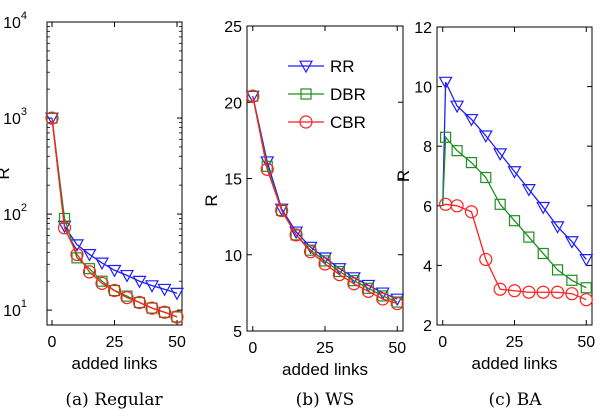  Describe the element at coordinates (237, 332) in the screenshot. I see `y-tick-label: 5` at that location.